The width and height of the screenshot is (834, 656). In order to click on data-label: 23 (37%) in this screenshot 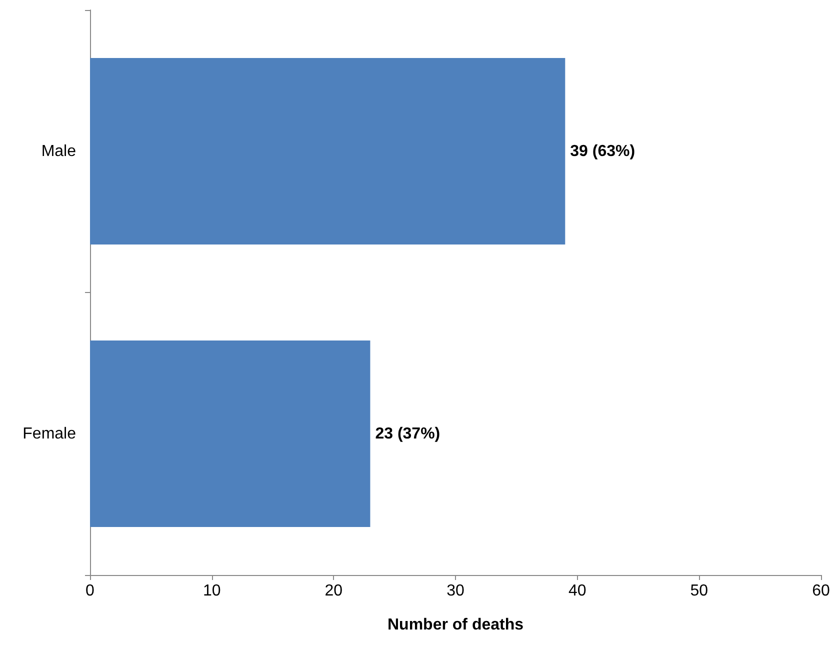, I will do `click(407, 433)`.